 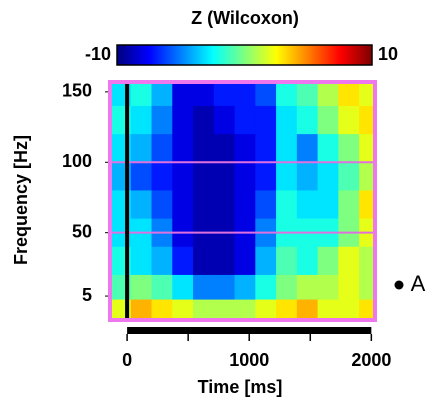 I want to click on annotation-dot, so click(x=399, y=285).